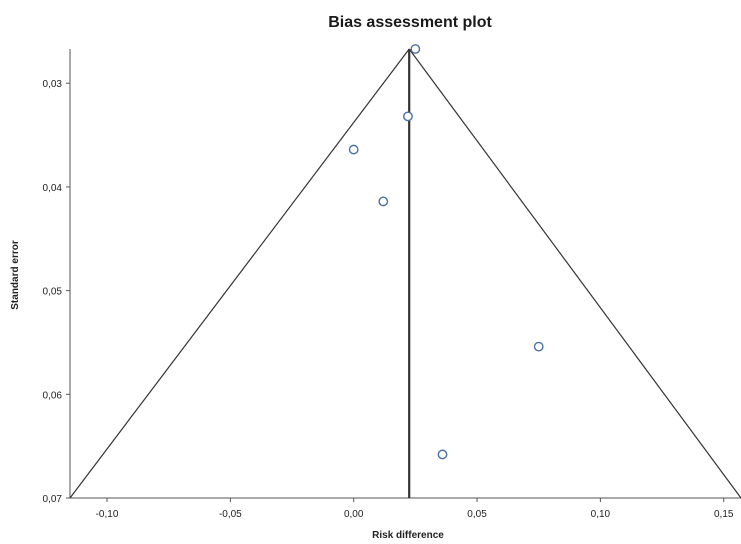 The image size is (741, 544). What do you see at coordinates (354, 514) in the screenshot?
I see `x-tick-label: 0,00` at bounding box center [354, 514].